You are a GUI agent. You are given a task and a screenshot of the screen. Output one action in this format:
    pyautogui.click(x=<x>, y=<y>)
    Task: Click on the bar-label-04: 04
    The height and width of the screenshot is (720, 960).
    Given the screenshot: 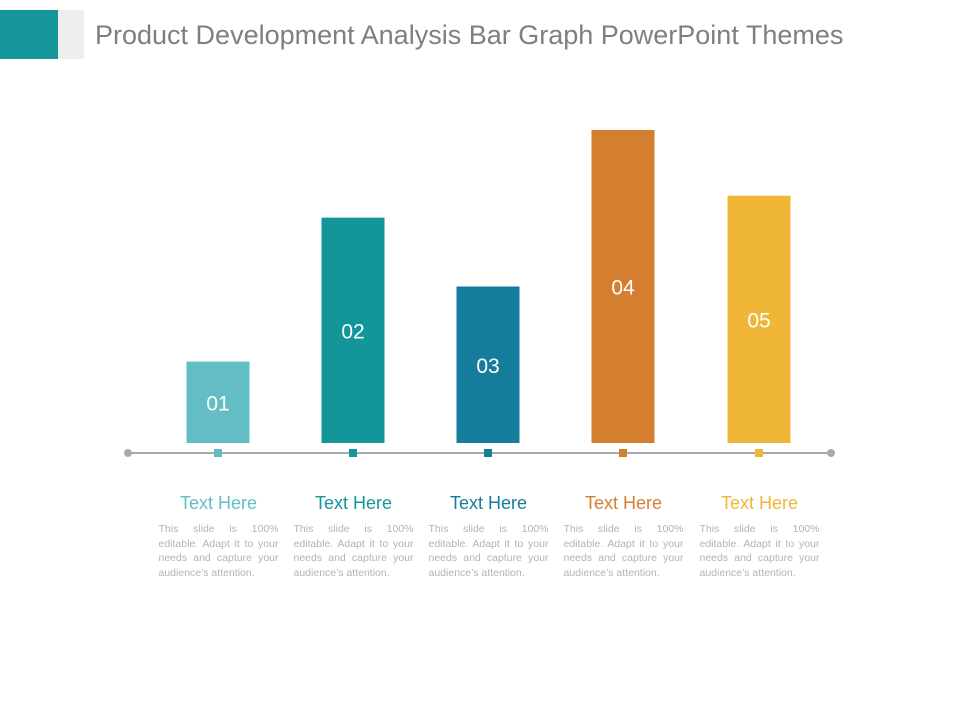 What is the action you would take?
    pyautogui.click(x=623, y=288)
    